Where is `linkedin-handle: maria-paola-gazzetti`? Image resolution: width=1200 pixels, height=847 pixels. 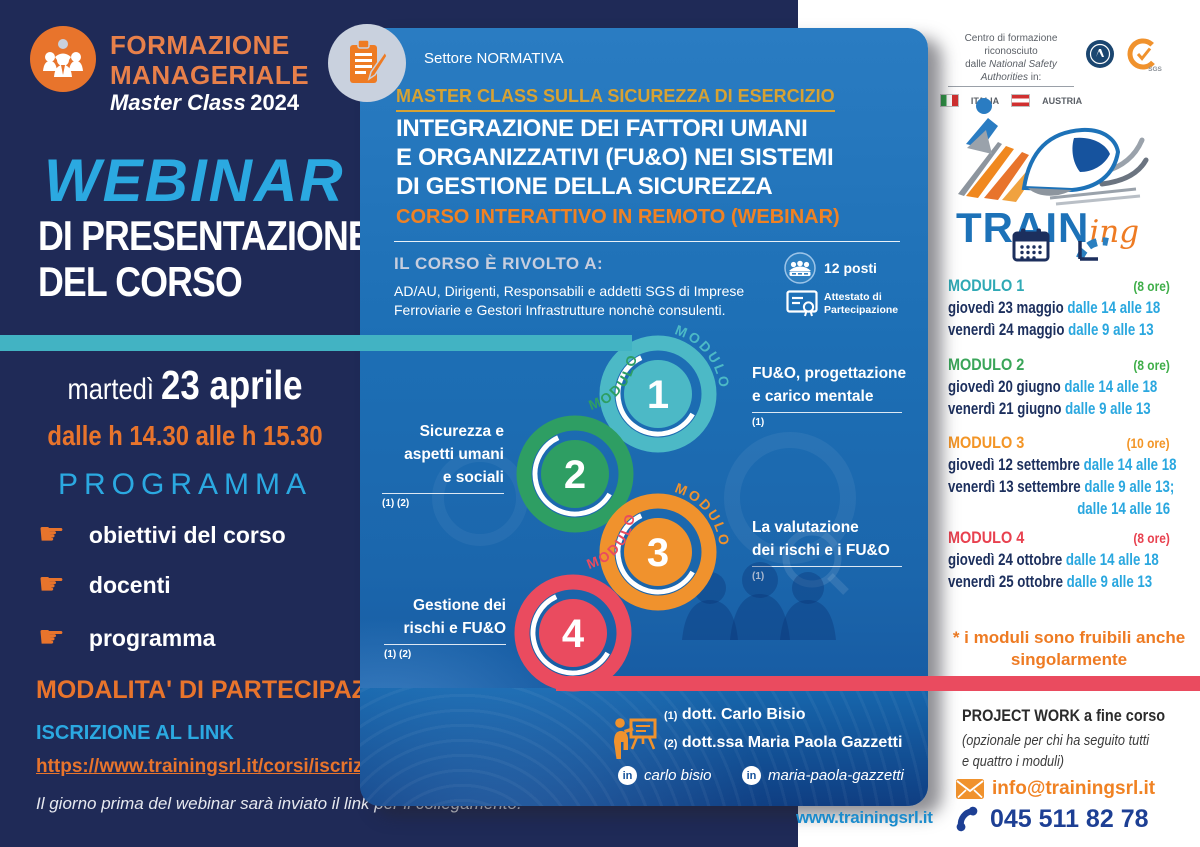
linkedin-handle: maria-paola-gazzetti is located at coordinates (836, 775).